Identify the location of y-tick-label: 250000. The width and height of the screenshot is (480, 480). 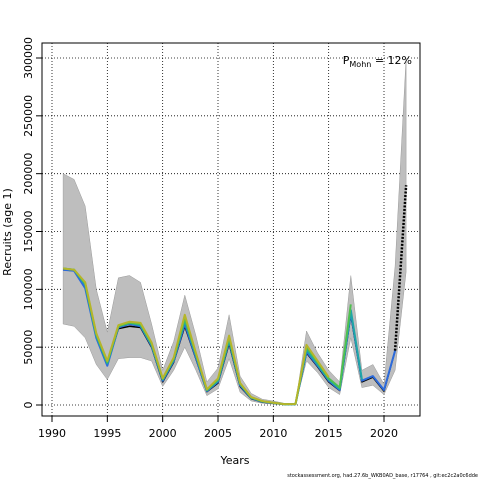
(28, 116).